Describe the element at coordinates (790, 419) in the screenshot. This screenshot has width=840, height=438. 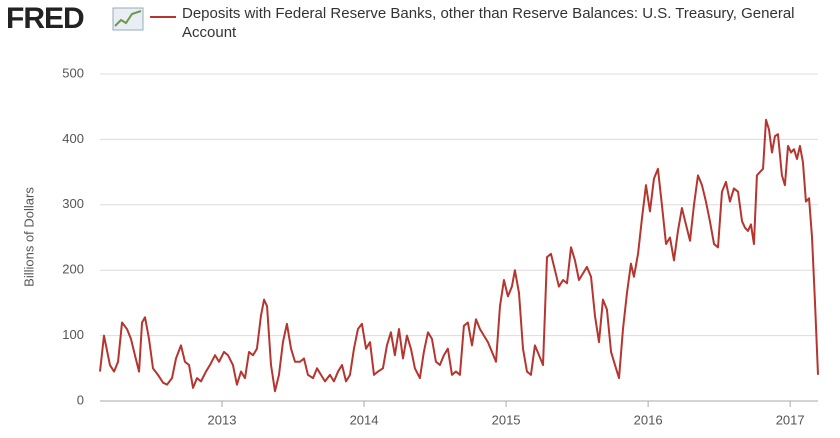
I see `x-tick-label: 2017` at that location.